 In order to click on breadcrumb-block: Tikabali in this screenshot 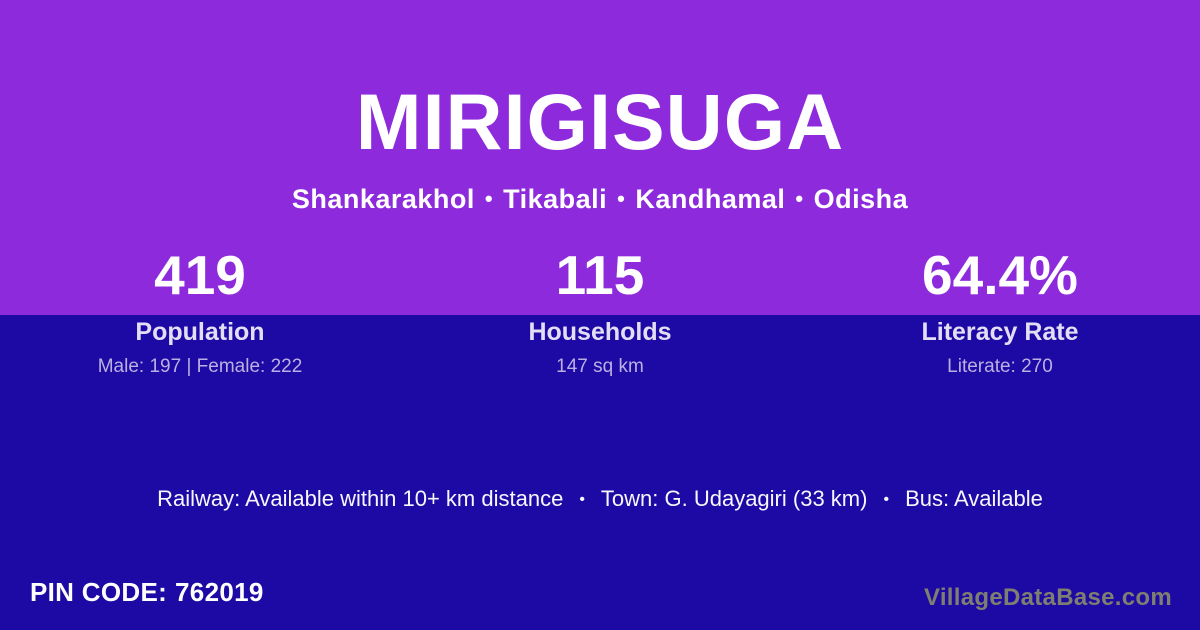, I will do `click(555, 199)`.